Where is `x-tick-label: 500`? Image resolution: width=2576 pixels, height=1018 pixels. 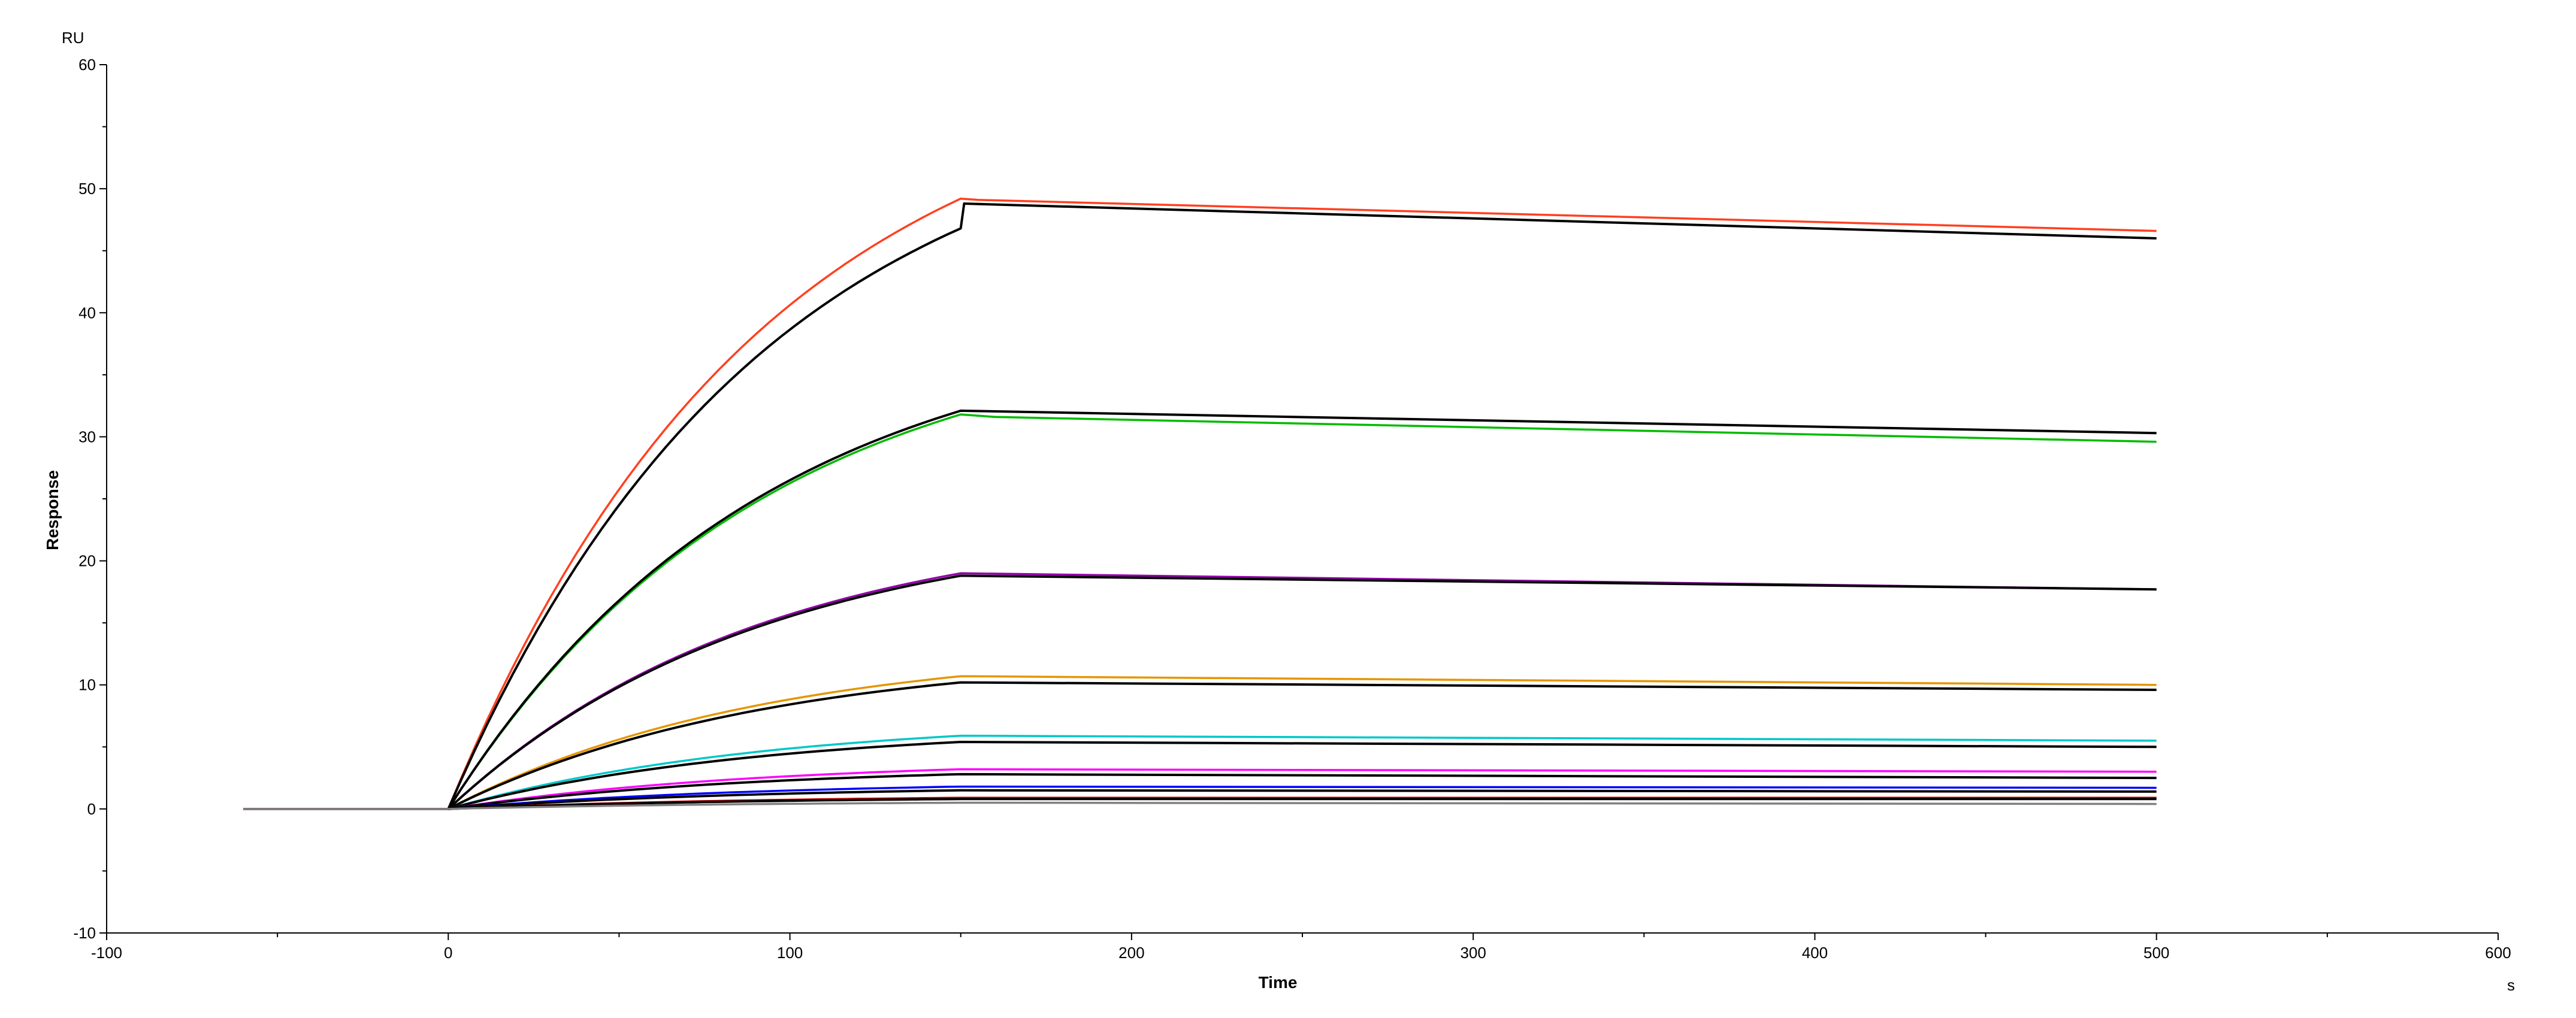
x-tick-label: 500 is located at coordinates (2156, 953).